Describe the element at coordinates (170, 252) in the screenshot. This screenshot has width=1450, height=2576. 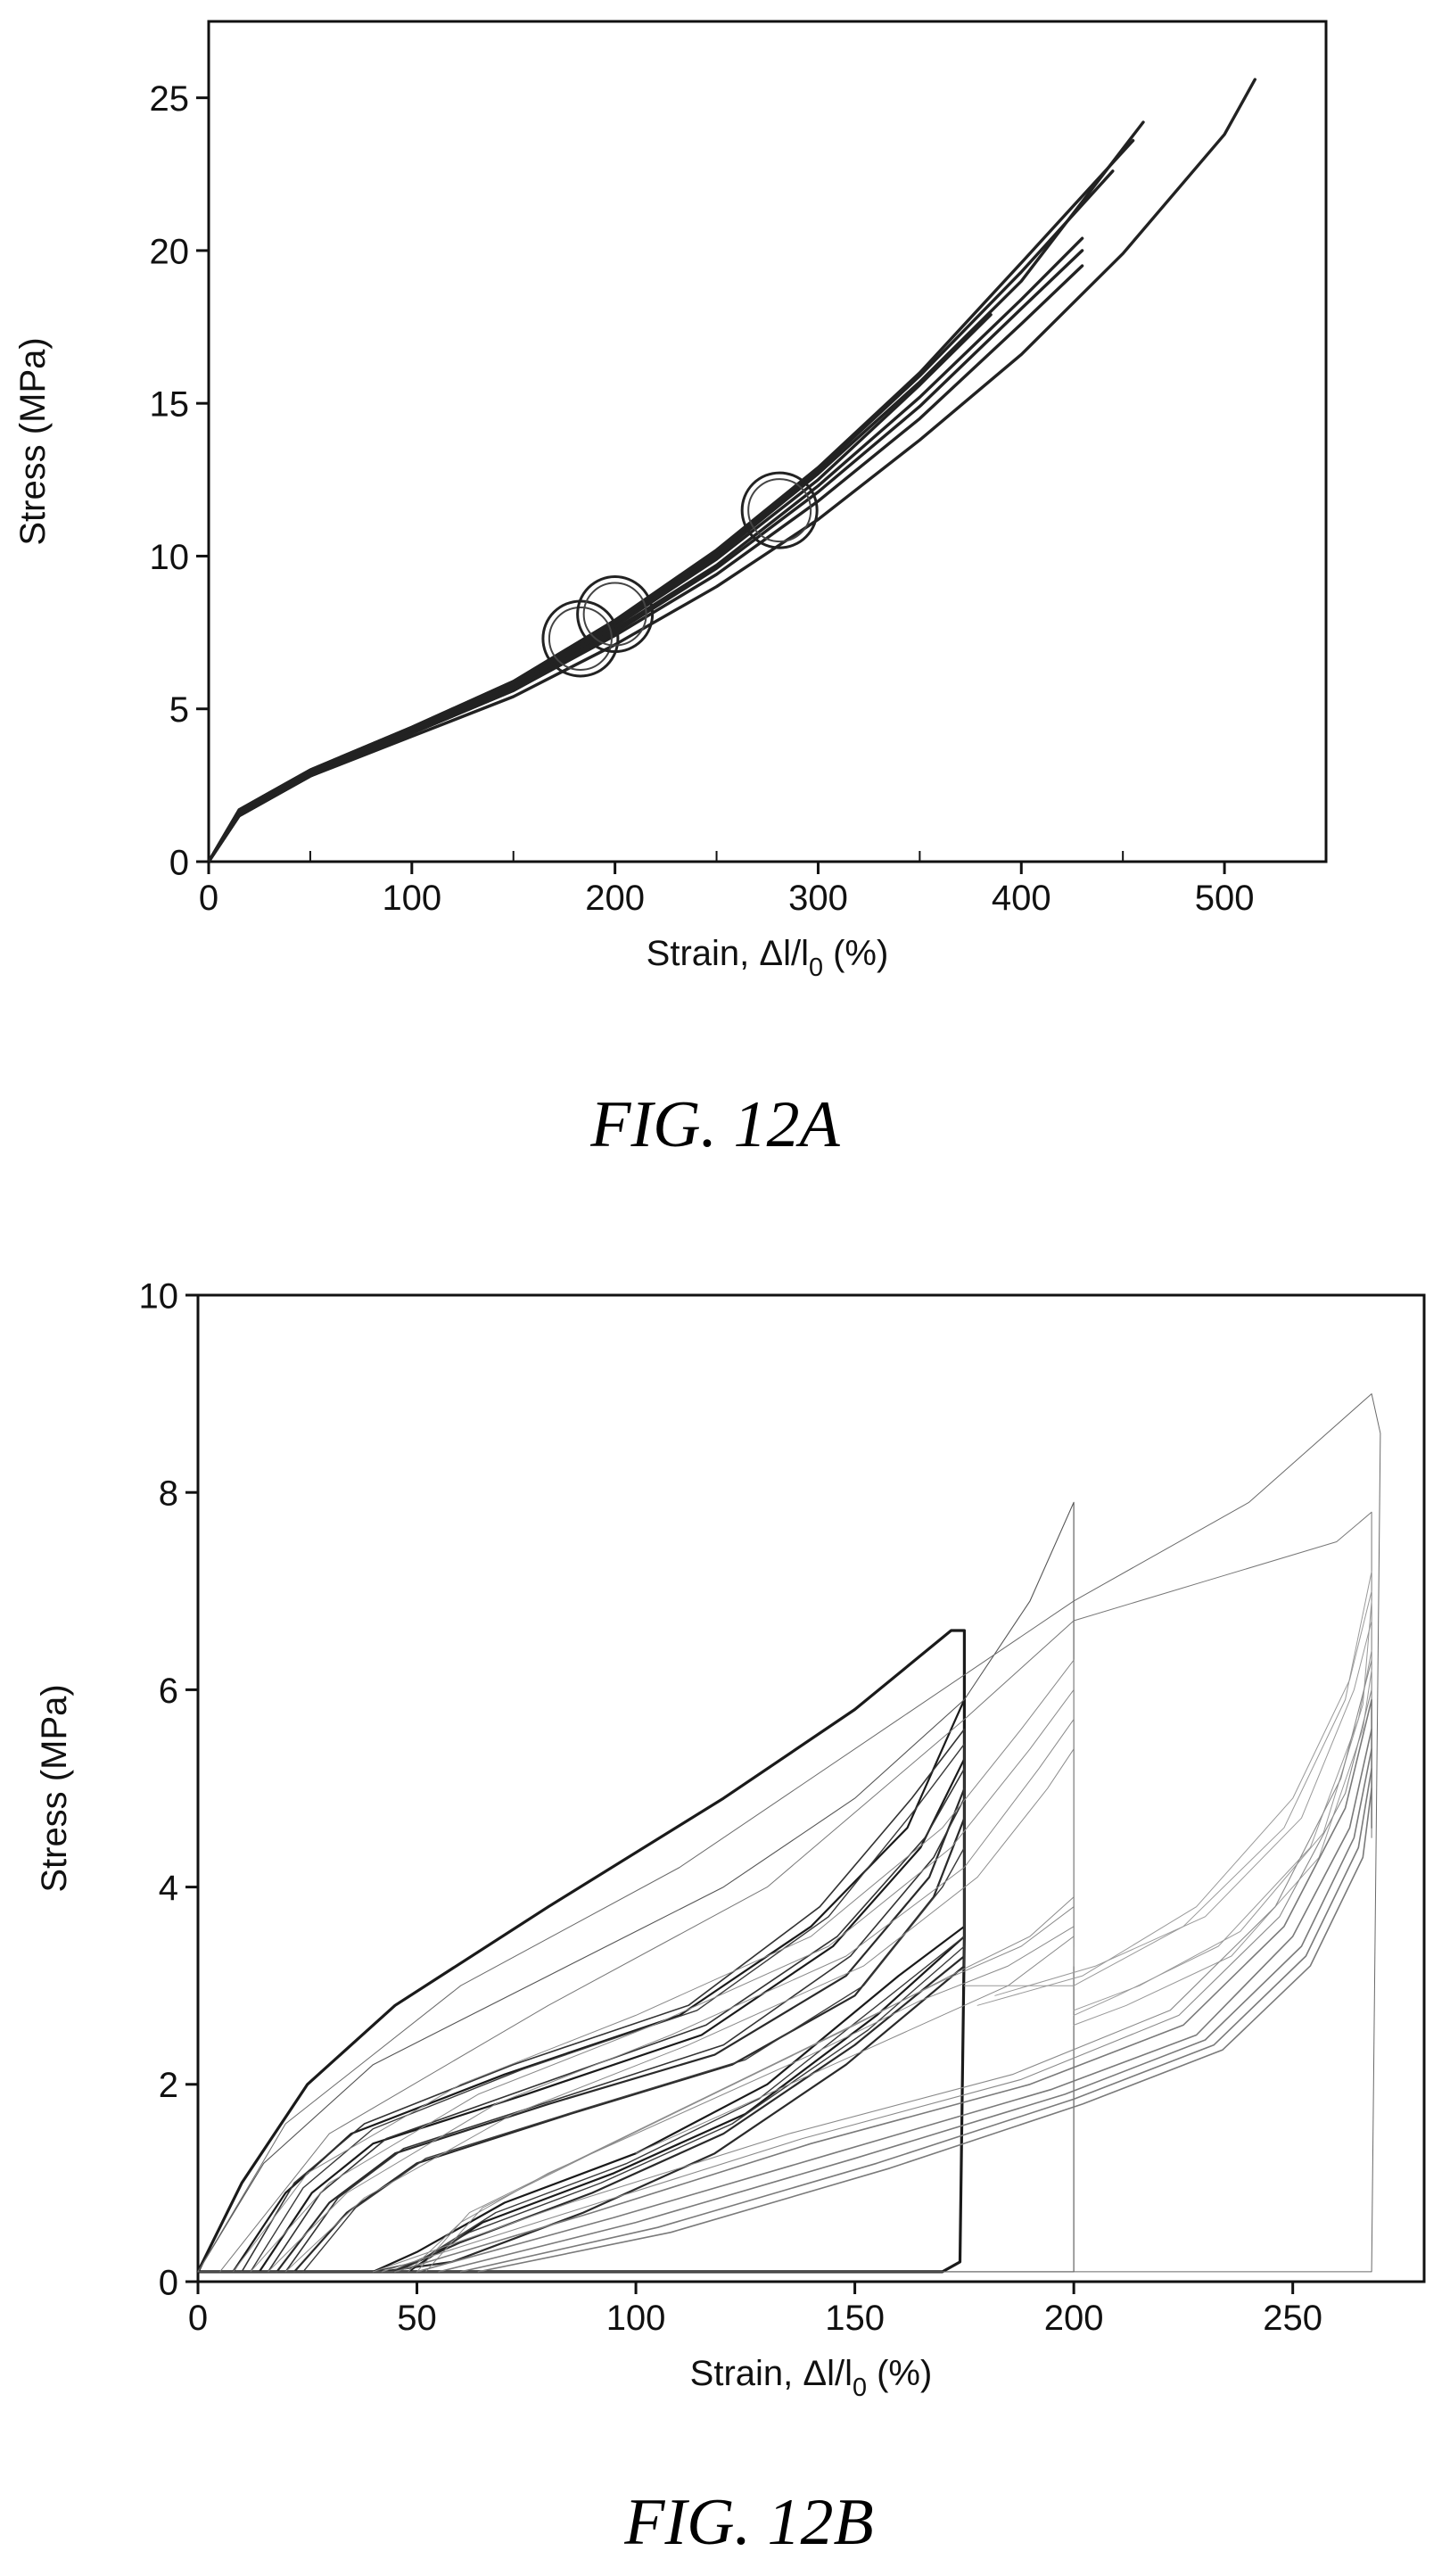
I see `y-tick-label: 20` at that location.